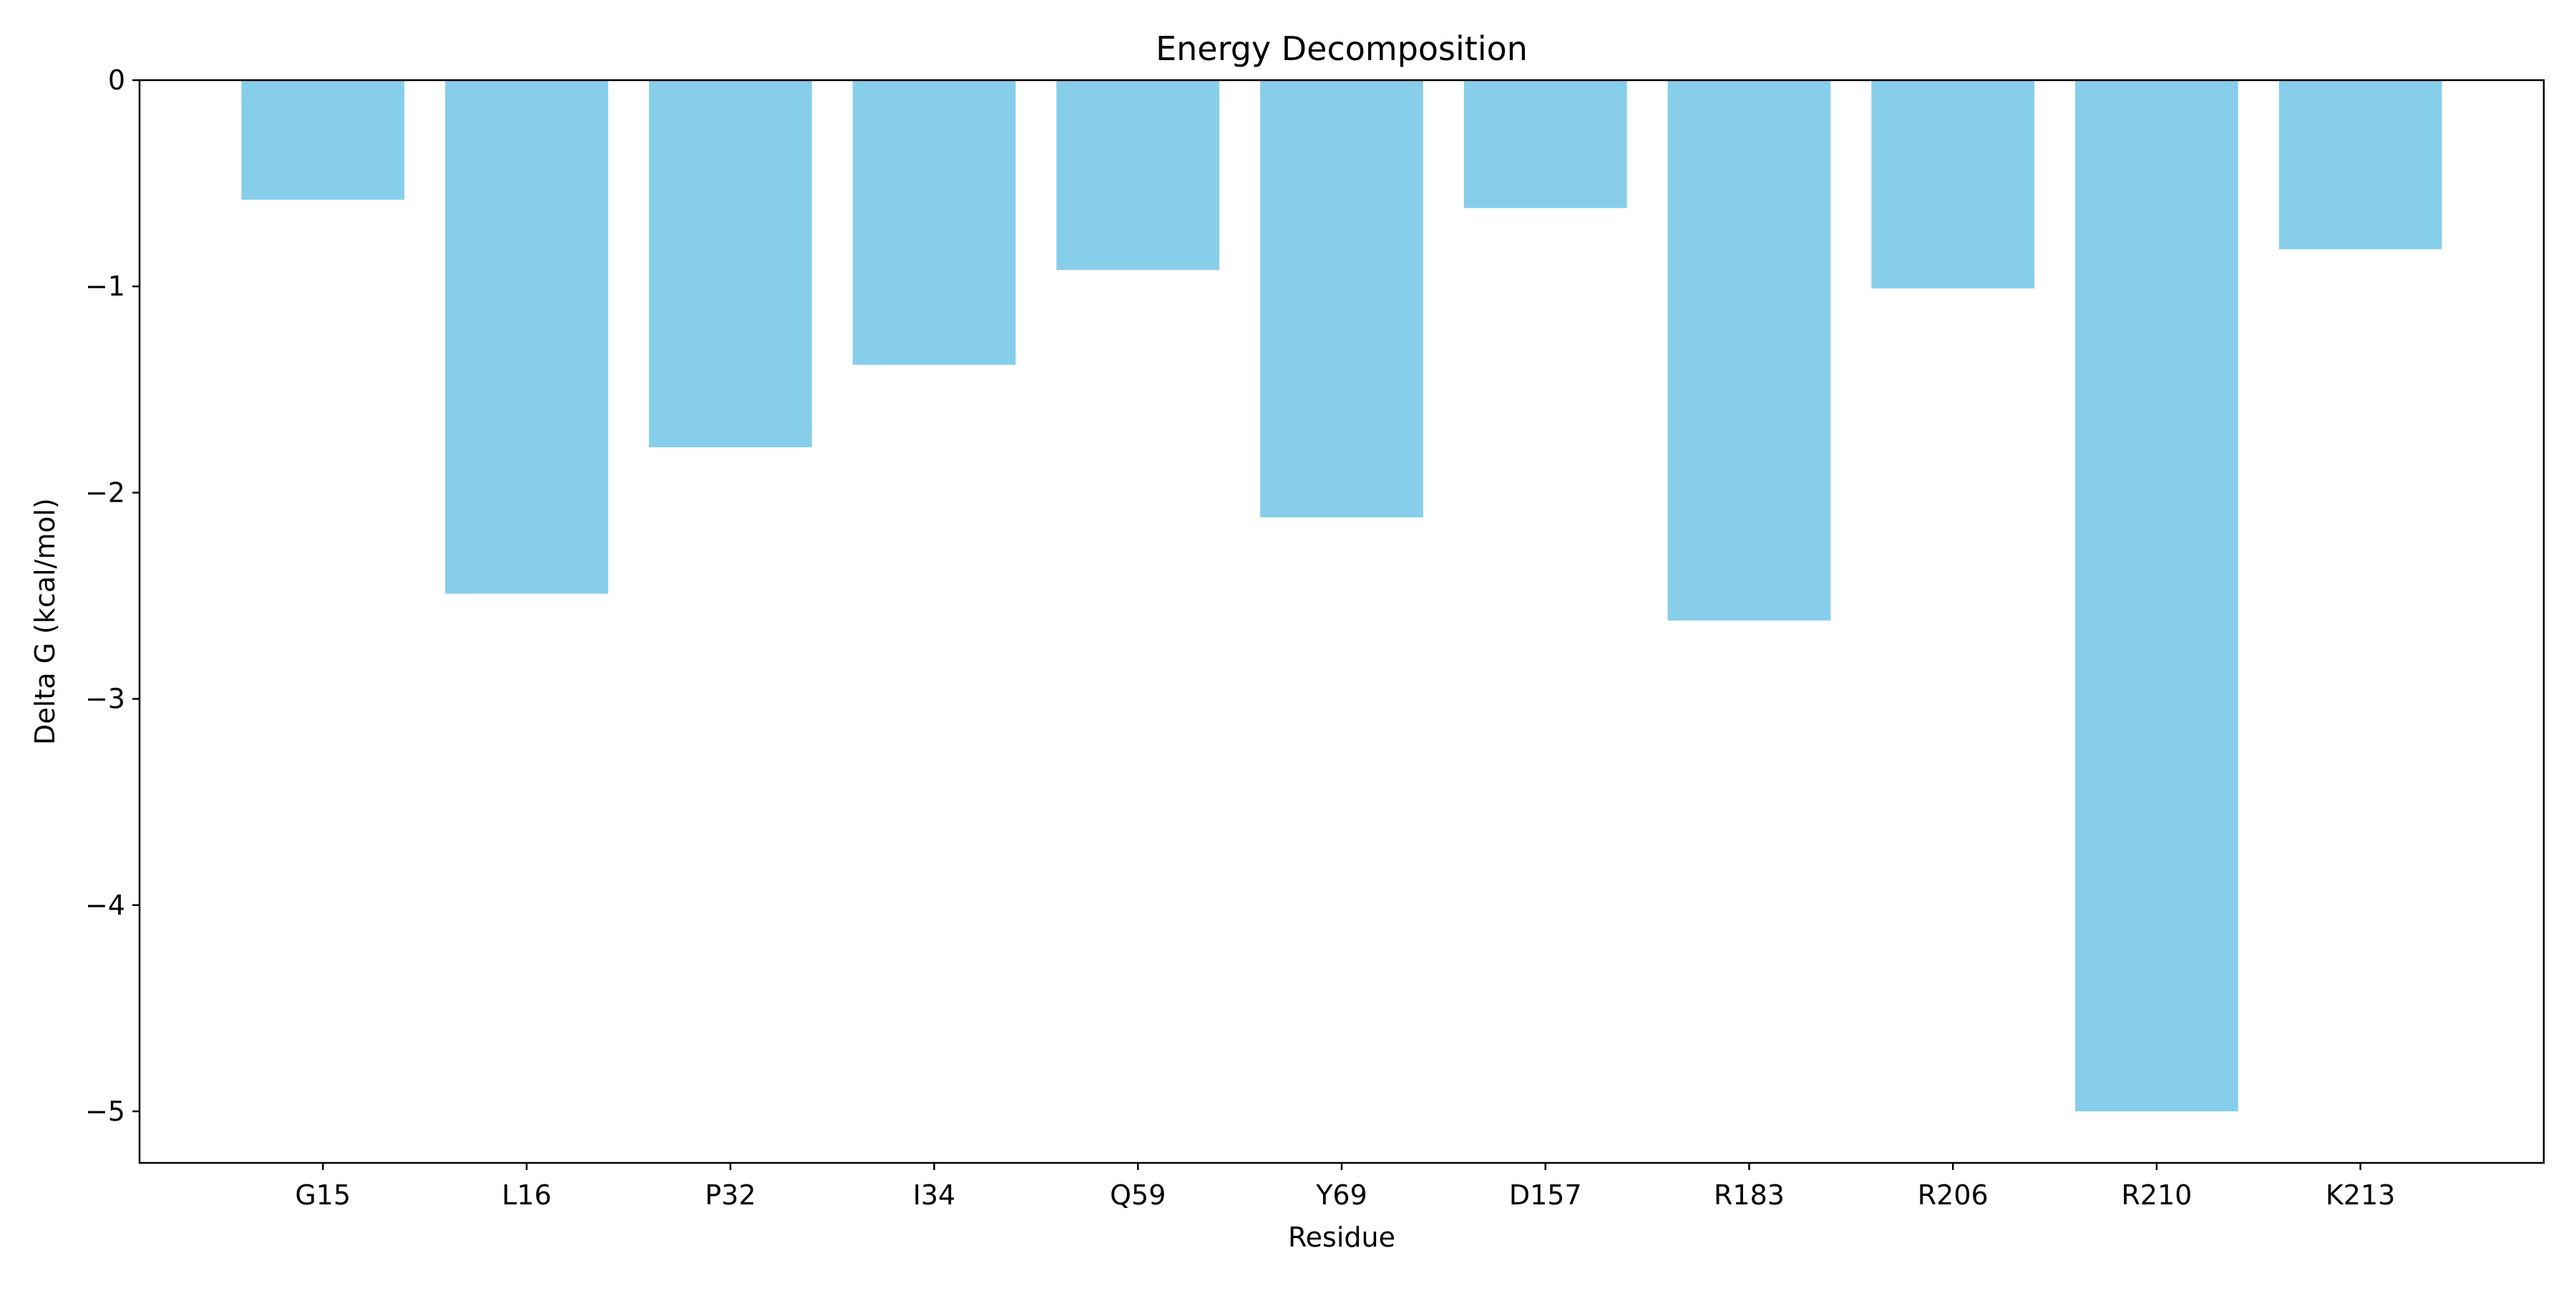 The image size is (2576, 1291). Describe the element at coordinates (1341, 1237) in the screenshot. I see `x-axis-label: Residue` at that location.